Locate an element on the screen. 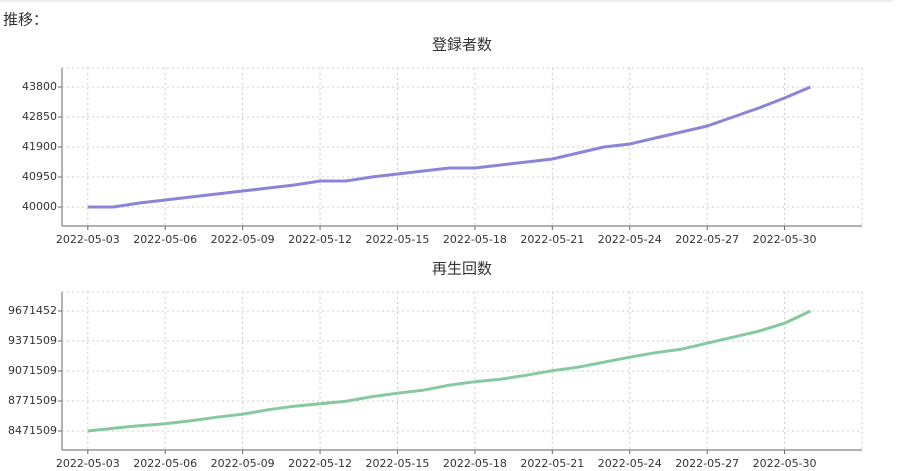 The image size is (901, 471). chart-title: 登録者数 is located at coordinates (462, 45).